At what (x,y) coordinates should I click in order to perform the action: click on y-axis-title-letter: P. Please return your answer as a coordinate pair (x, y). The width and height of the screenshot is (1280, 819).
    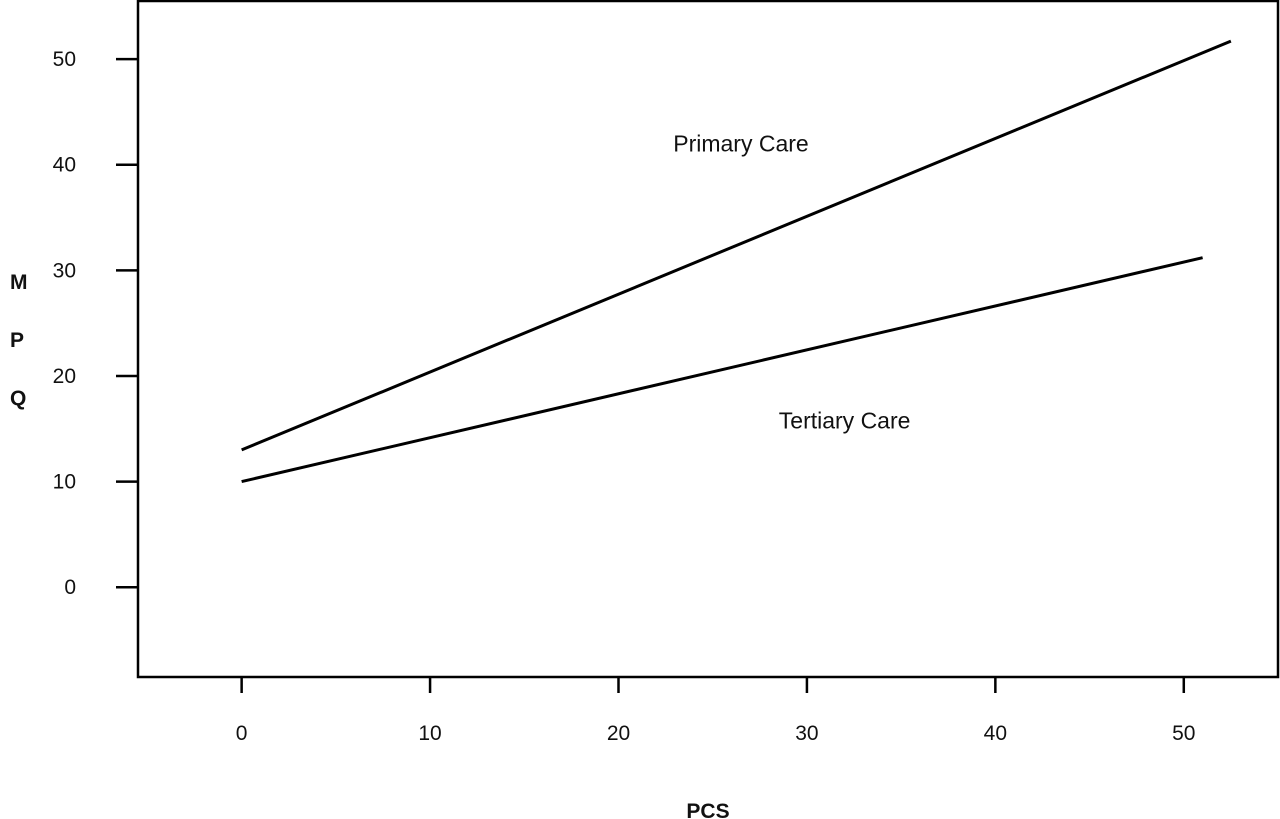
    Looking at the image, I should click on (17, 340).